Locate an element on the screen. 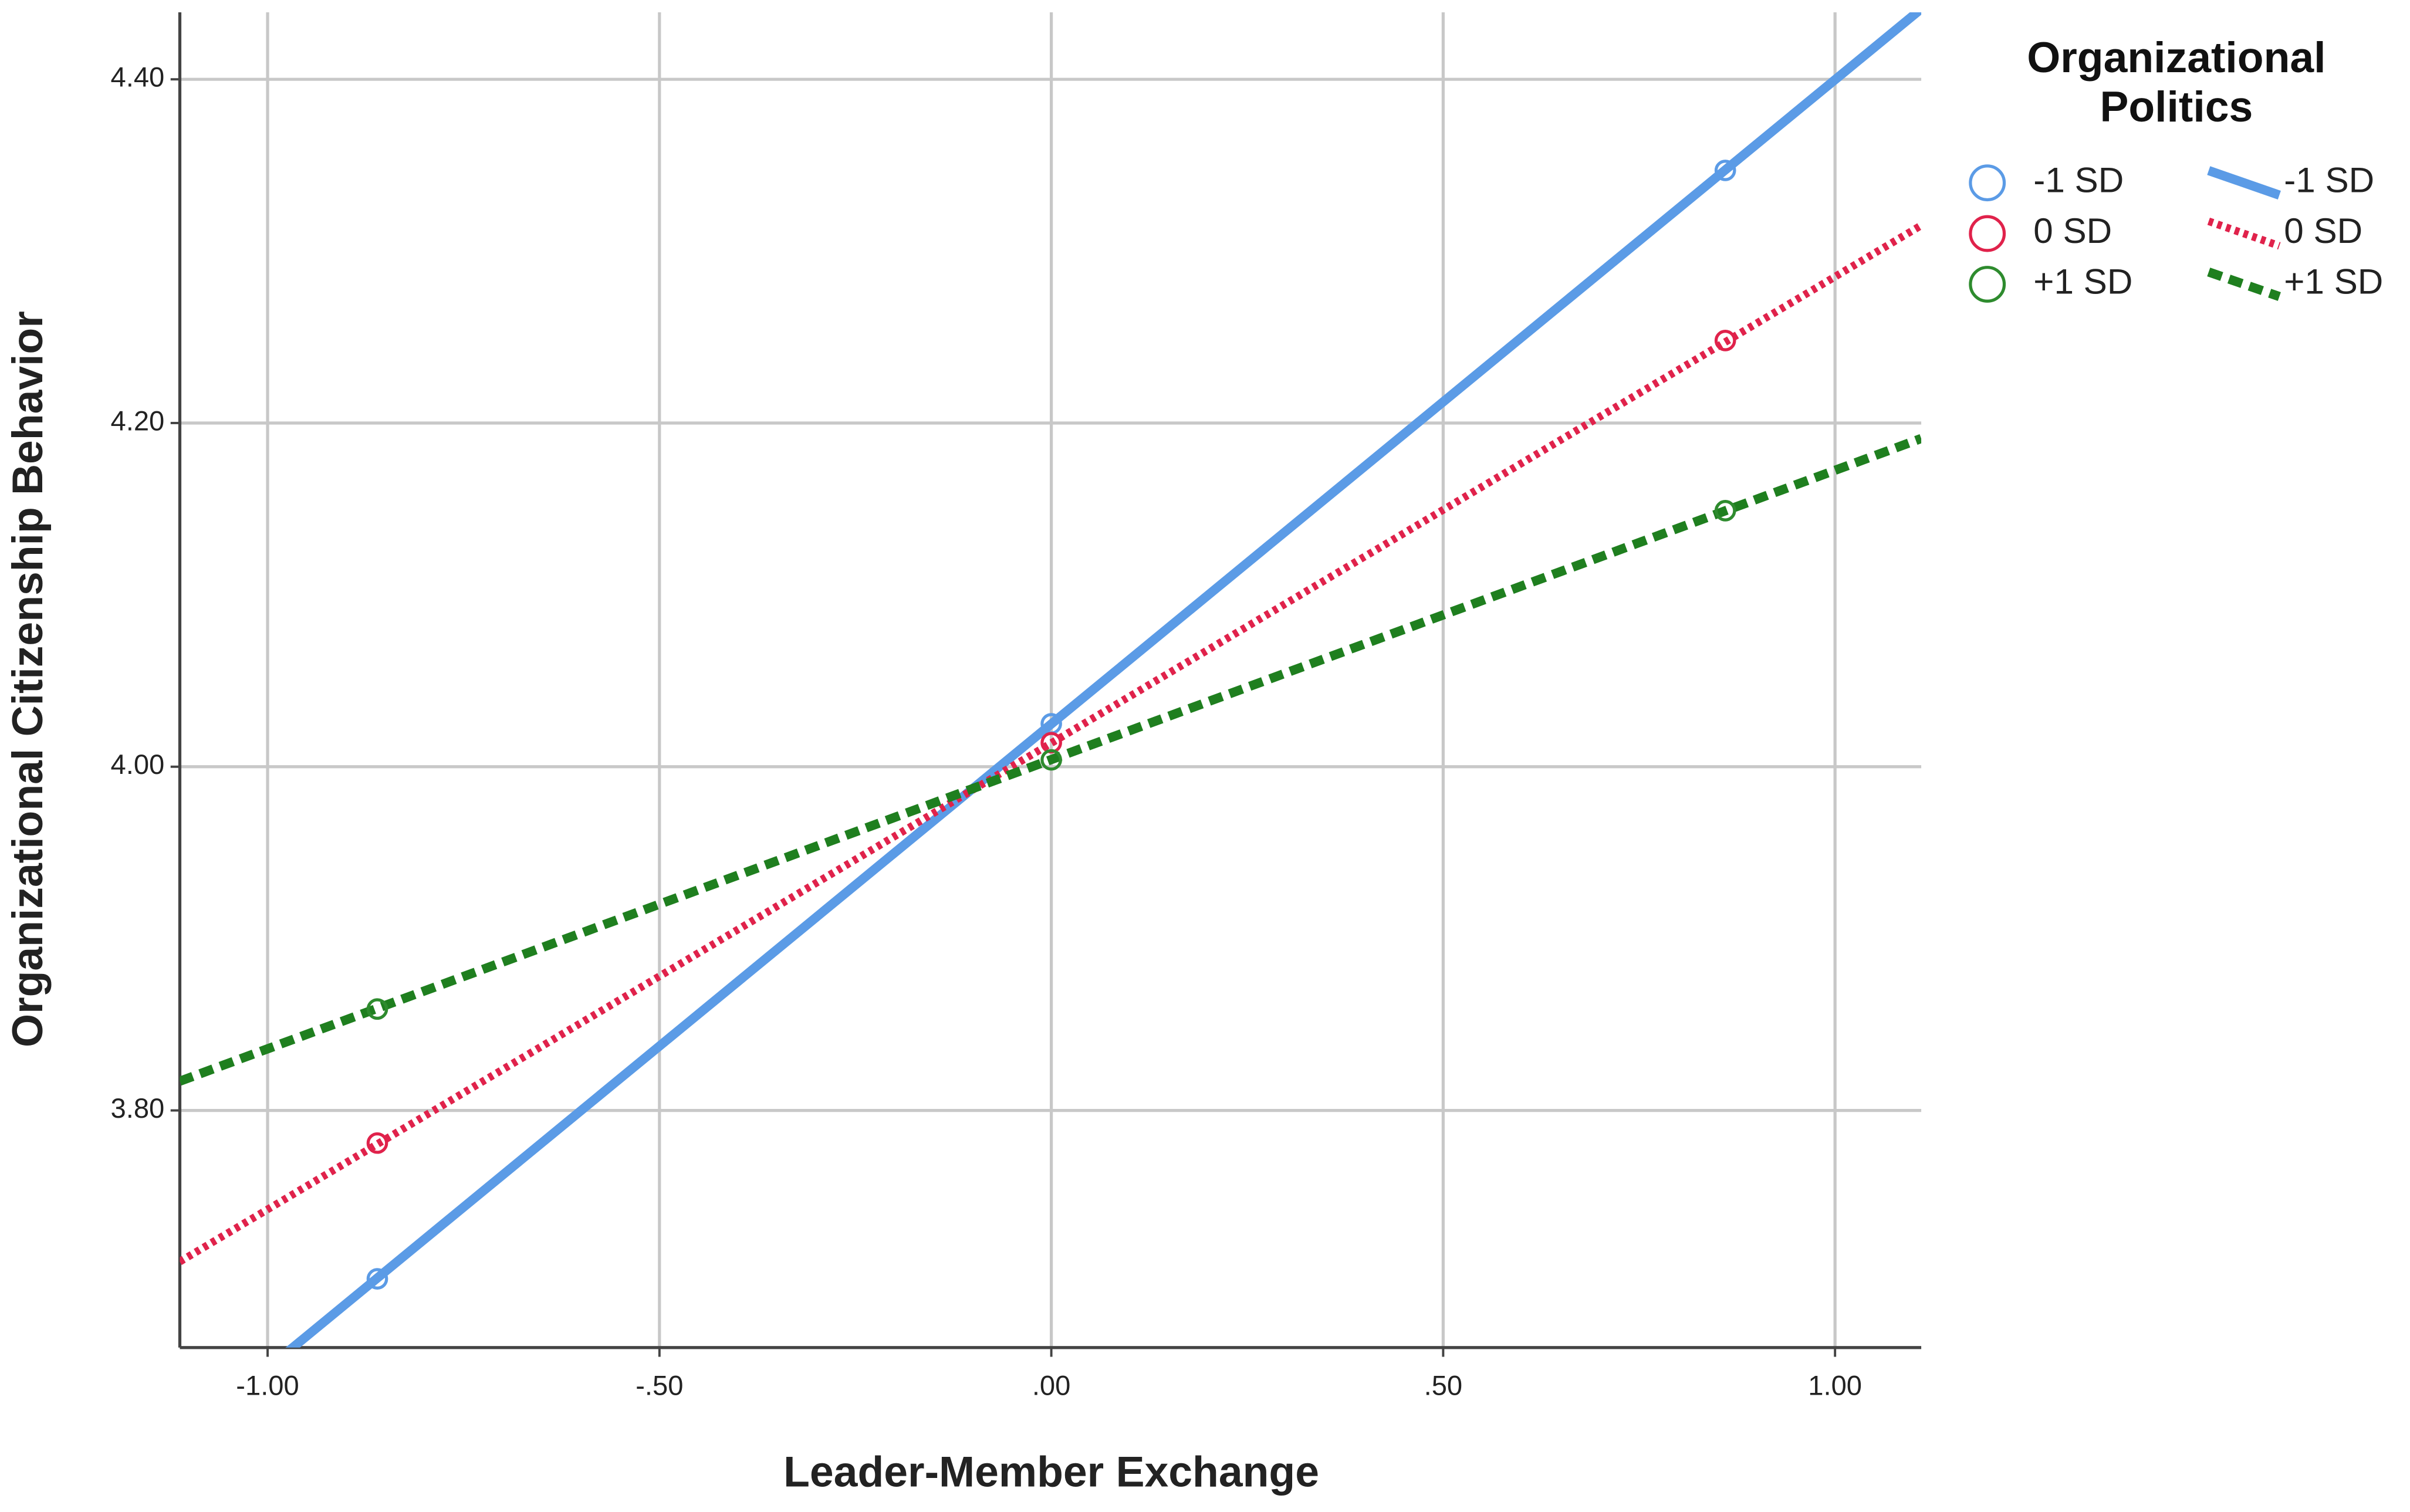 The height and width of the screenshot is (1512, 2410). x-tick-label: .50 is located at coordinates (1443, 1385).